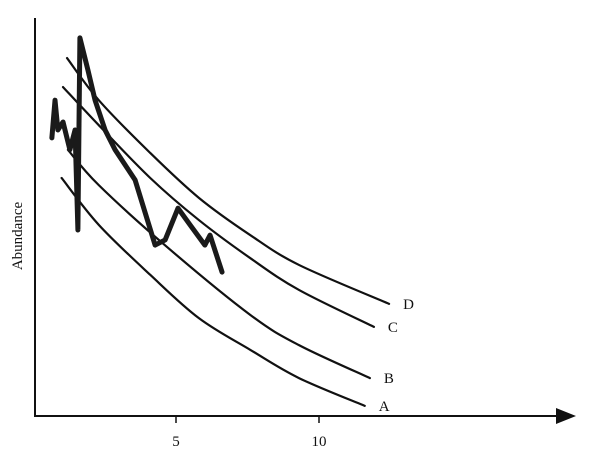 The image size is (600, 456). Describe the element at coordinates (566, 416) in the screenshot. I see `x-axis-arrow-icon` at that location.